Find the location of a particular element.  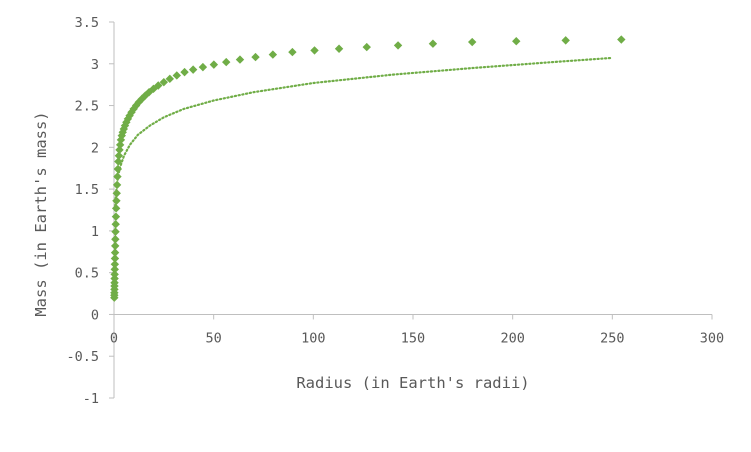

y-axis-title: Mass (in Earth's mass) is located at coordinates (41, 213).